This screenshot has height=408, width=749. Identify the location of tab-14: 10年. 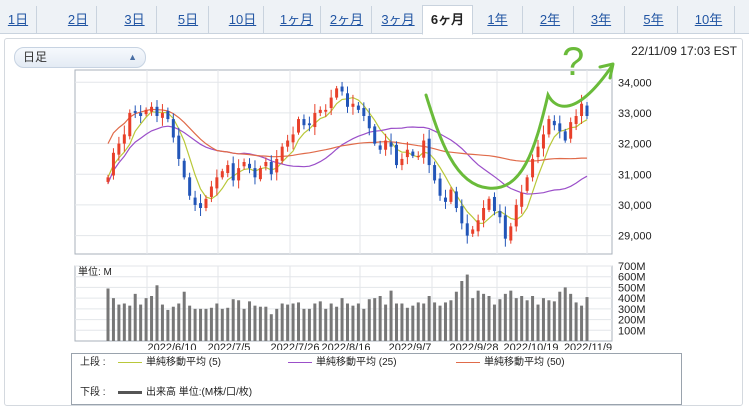
(709, 20).